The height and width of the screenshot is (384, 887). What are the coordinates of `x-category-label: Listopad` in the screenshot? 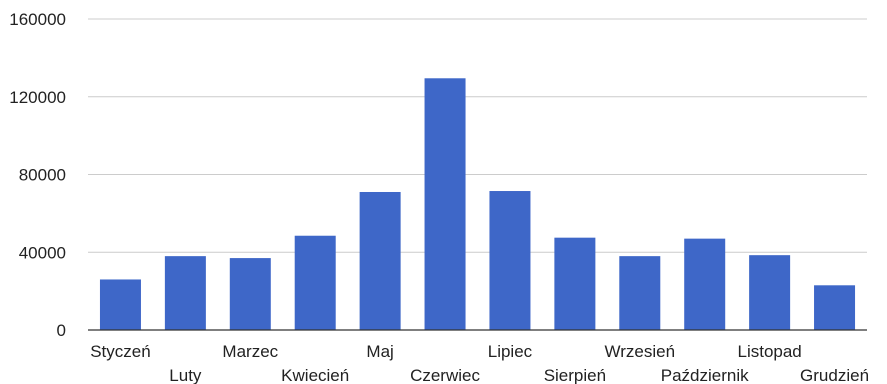 It's located at (769, 351).